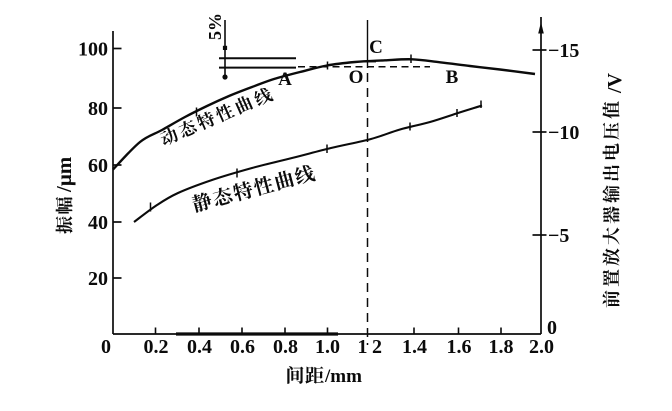 This screenshot has height=411, width=672. What do you see at coordinates (343, 376) in the screenshot?
I see `svg-text: /mm` at bounding box center [343, 376].